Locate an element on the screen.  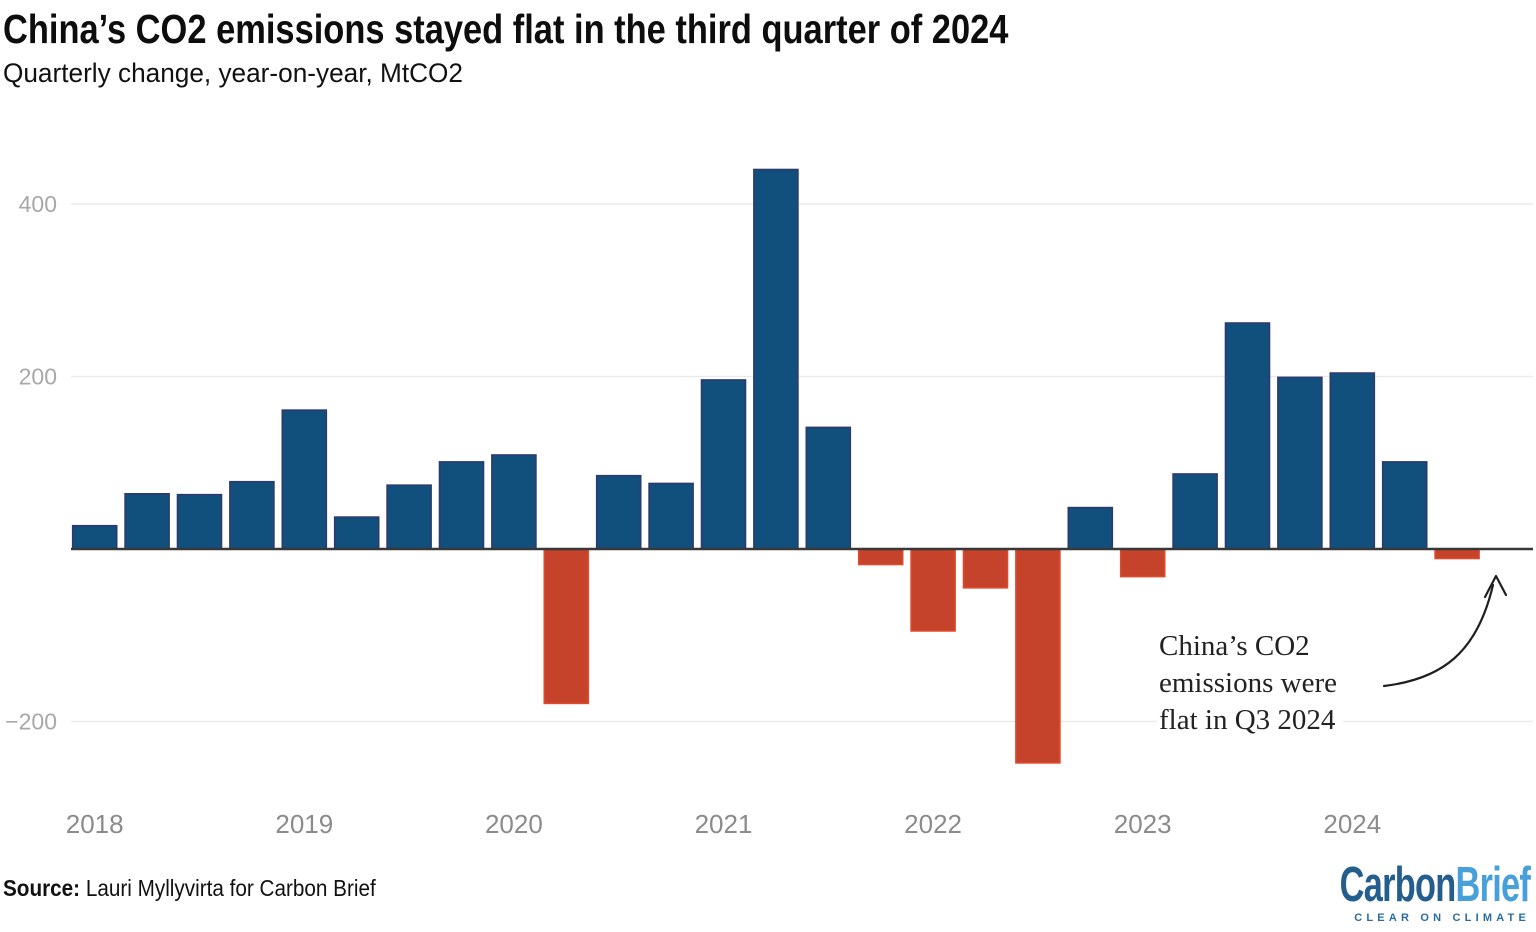
x-axis-label-2021: 2021 is located at coordinates (724, 824).